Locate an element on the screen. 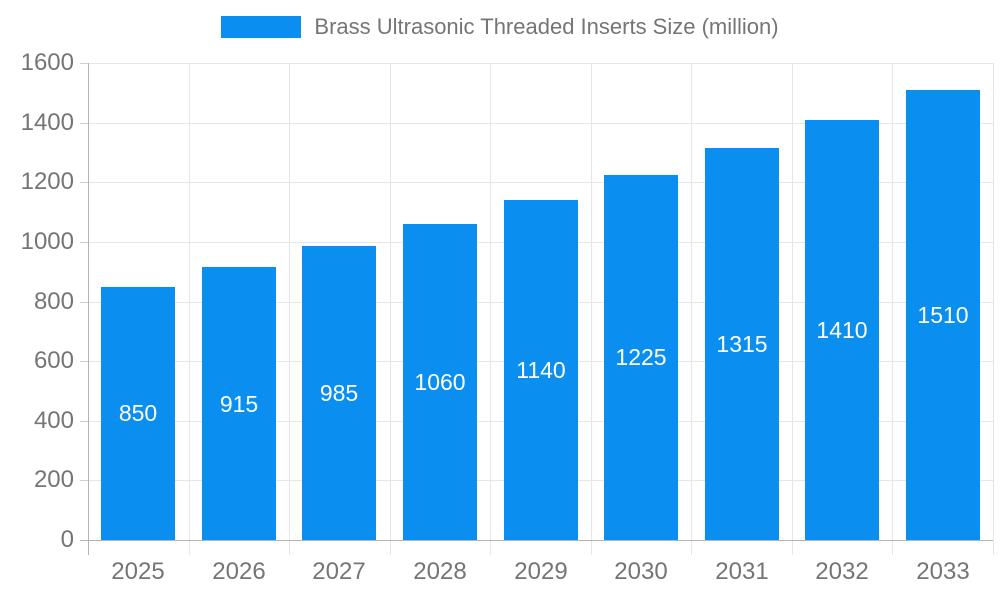 Image resolution: width=1000 pixels, height=600 pixels. bar-value-label: 985 is located at coordinates (339, 393).